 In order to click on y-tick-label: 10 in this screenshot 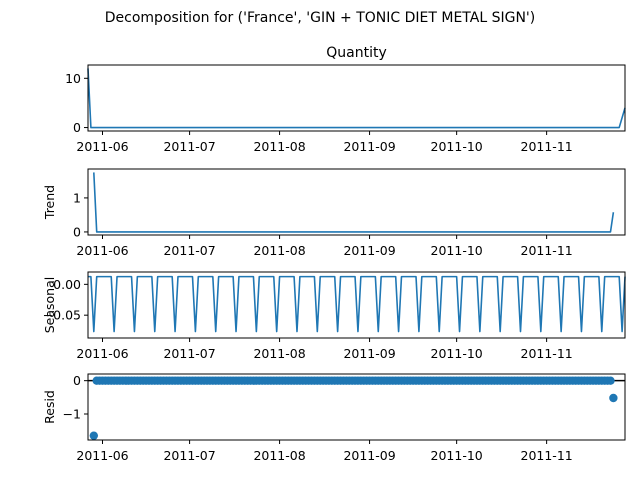, I will do `click(73, 78)`.